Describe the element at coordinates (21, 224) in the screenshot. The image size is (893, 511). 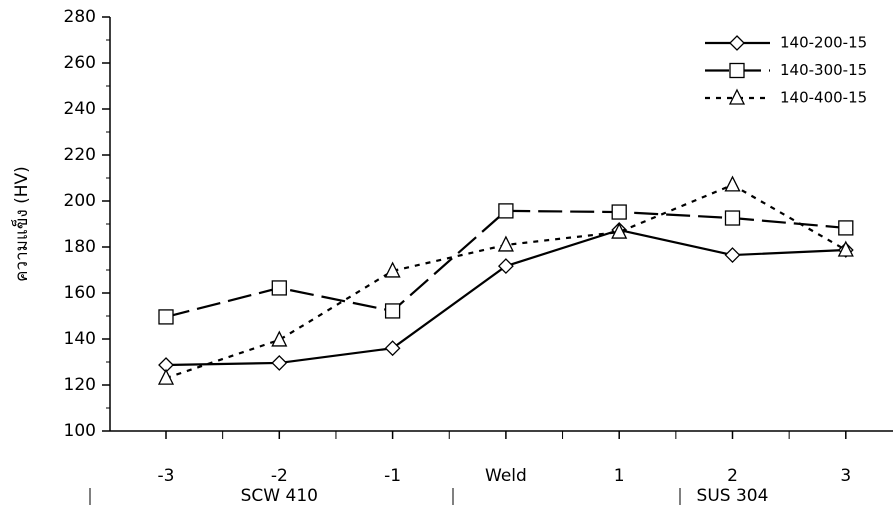
I see `y-axis-label: ความแข็ง (HV)` at that location.